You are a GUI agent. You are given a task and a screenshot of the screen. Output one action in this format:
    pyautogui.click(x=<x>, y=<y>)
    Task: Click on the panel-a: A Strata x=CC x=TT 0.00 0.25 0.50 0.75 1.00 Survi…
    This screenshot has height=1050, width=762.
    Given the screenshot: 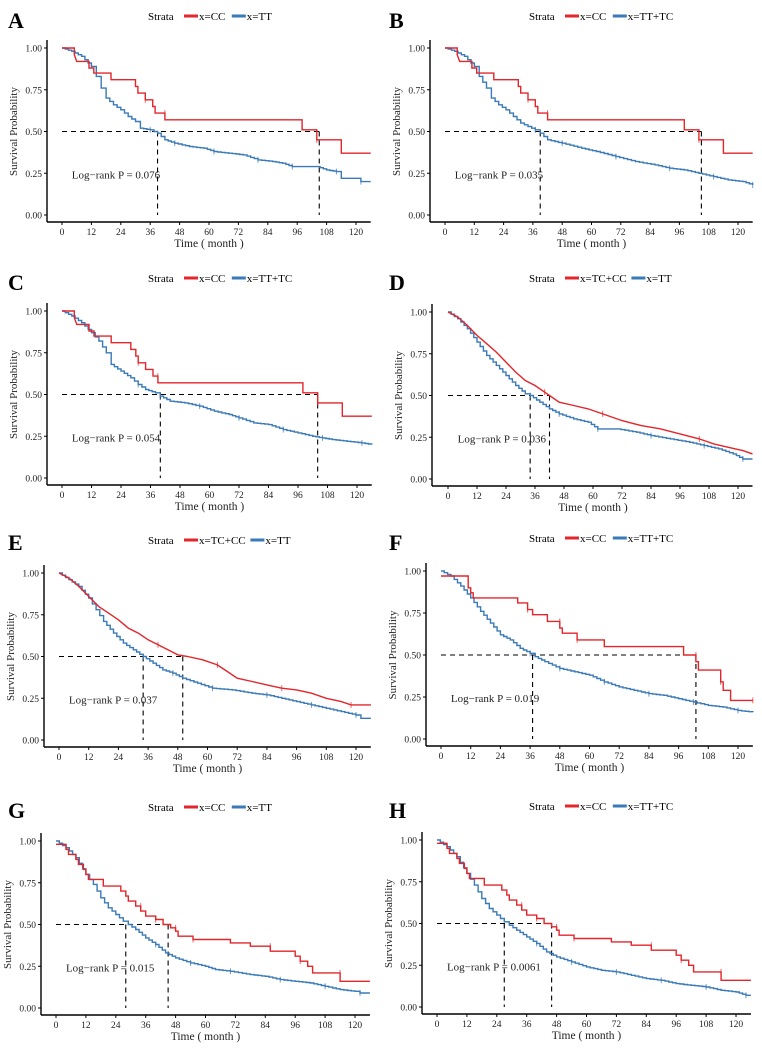 What is the action you would take?
    pyautogui.click(x=189, y=129)
    